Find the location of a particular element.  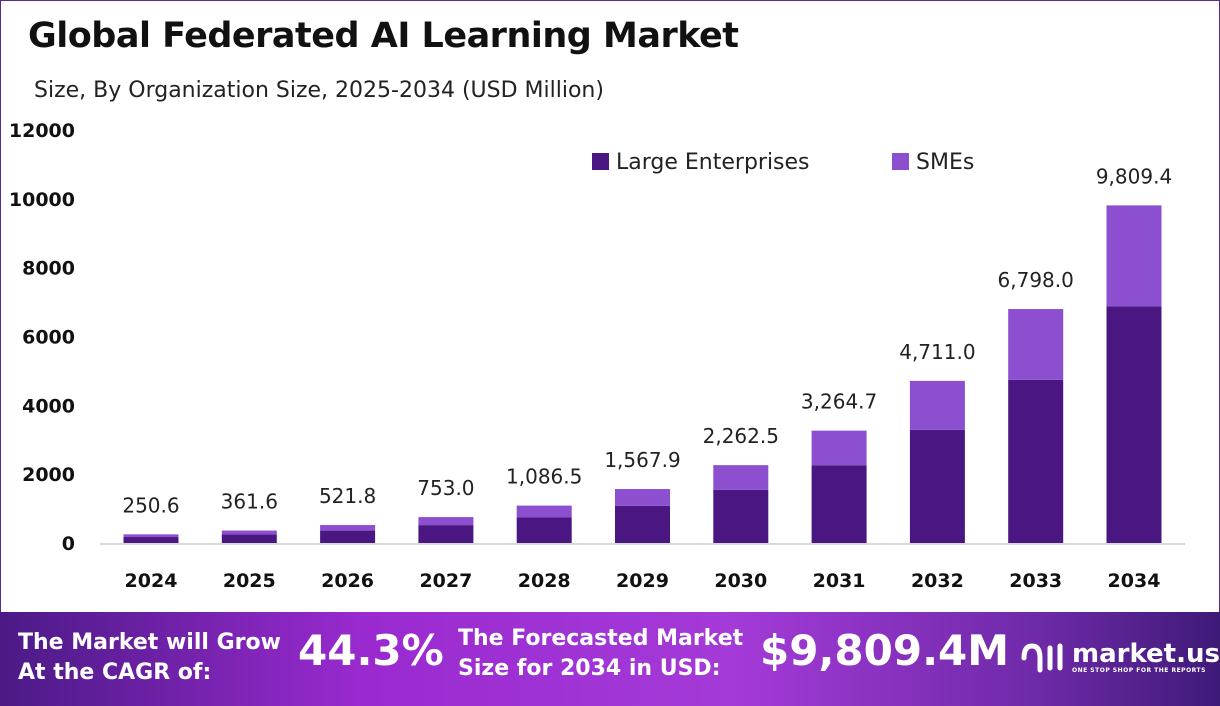

data-label-2025: 361.6 is located at coordinates (249, 502).